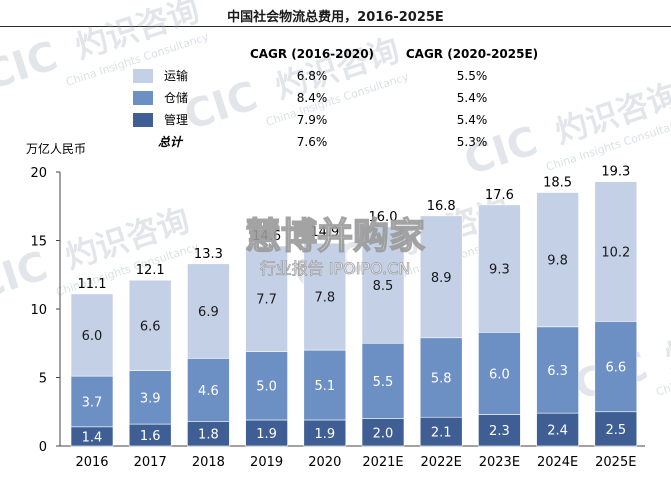  I want to click on x-tick-label: 2025E, so click(615, 462).